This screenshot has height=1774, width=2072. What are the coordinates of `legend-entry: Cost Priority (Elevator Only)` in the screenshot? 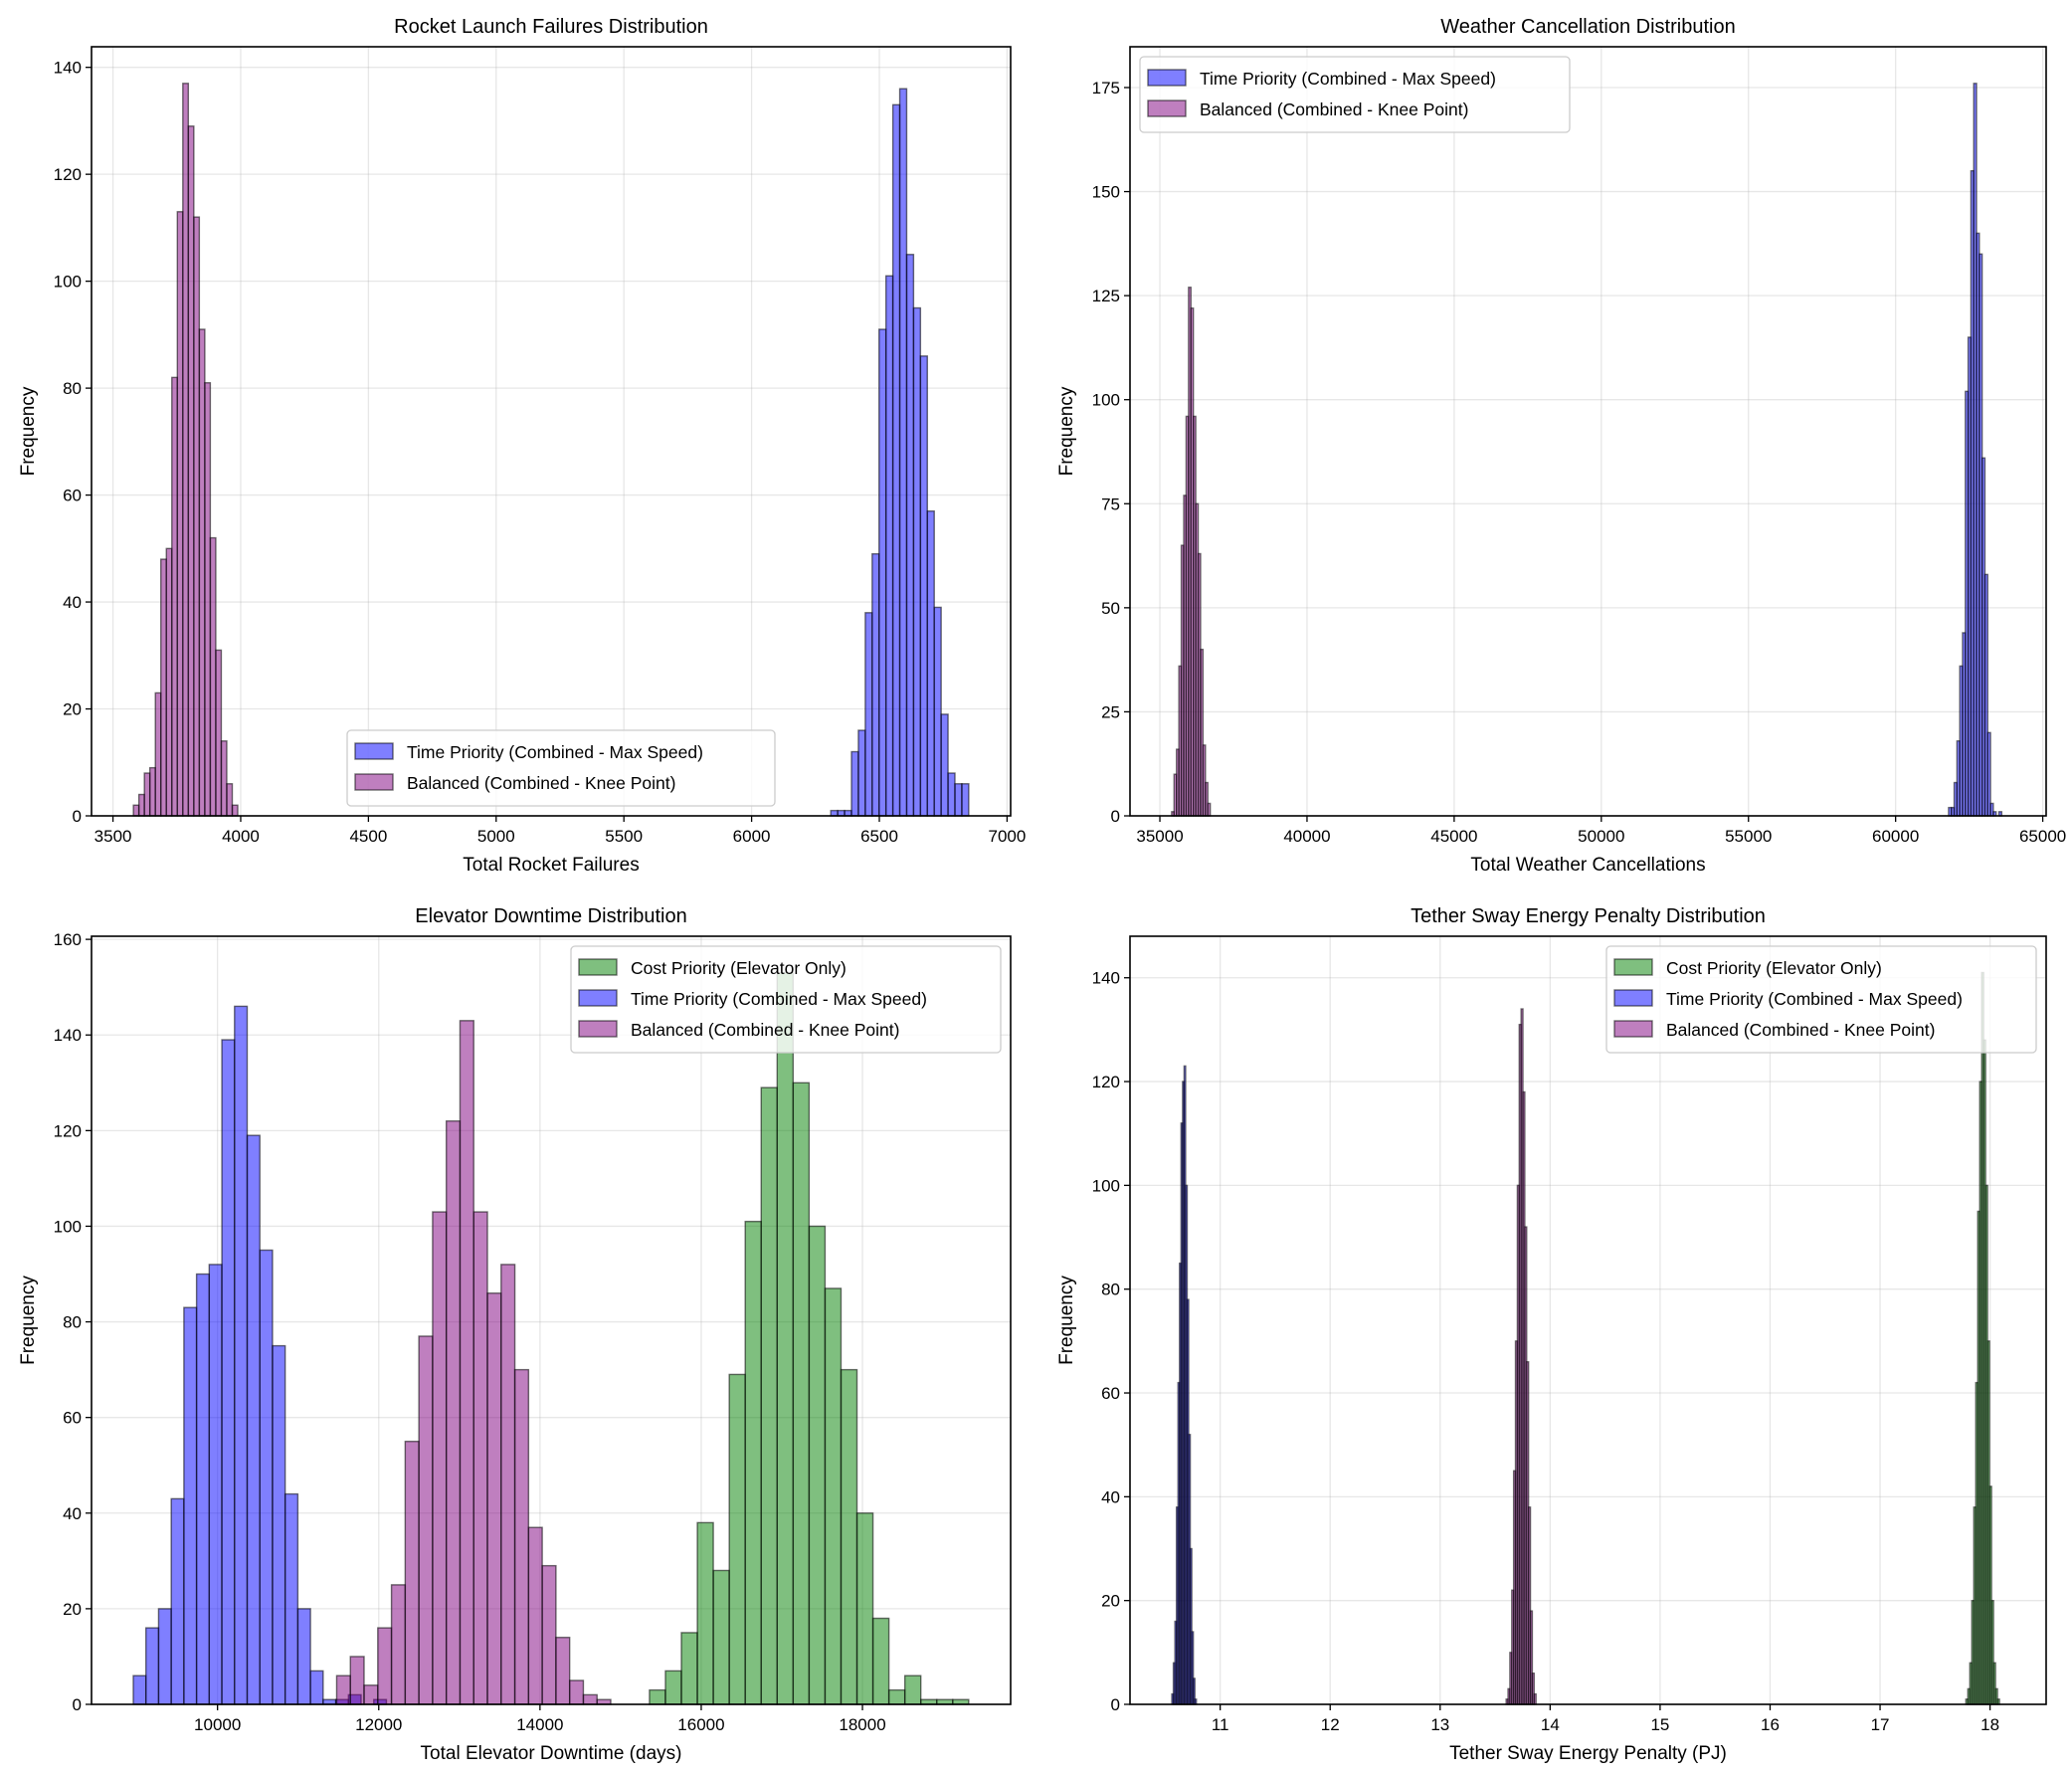 It's located at (1774, 968).